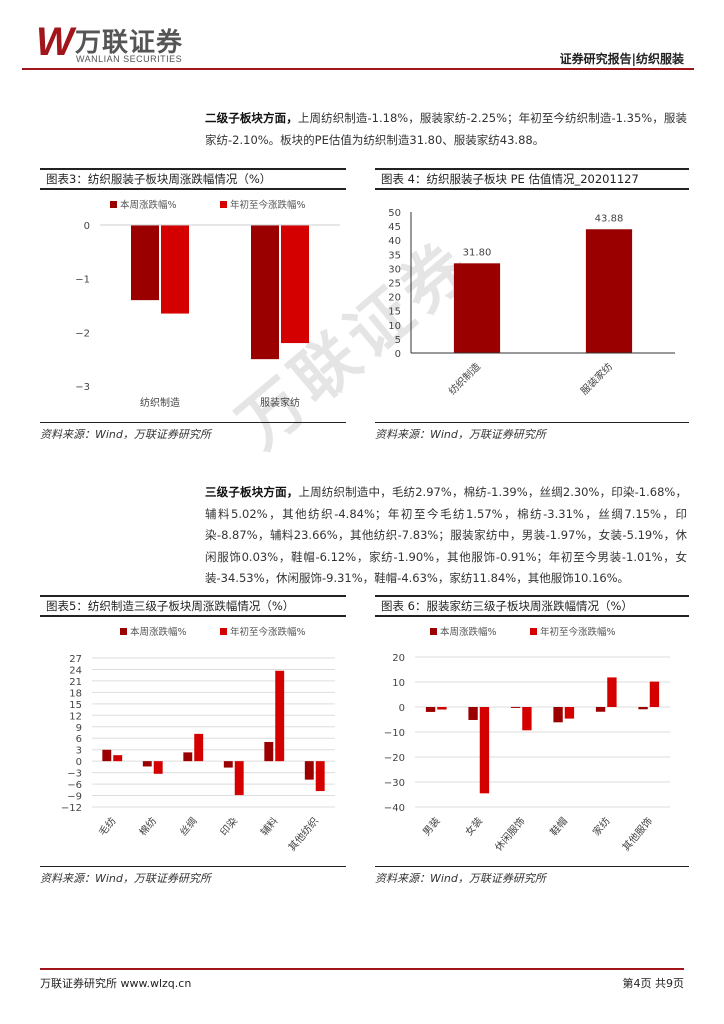  I want to click on x-tick-label: 辅料, so click(269, 827).